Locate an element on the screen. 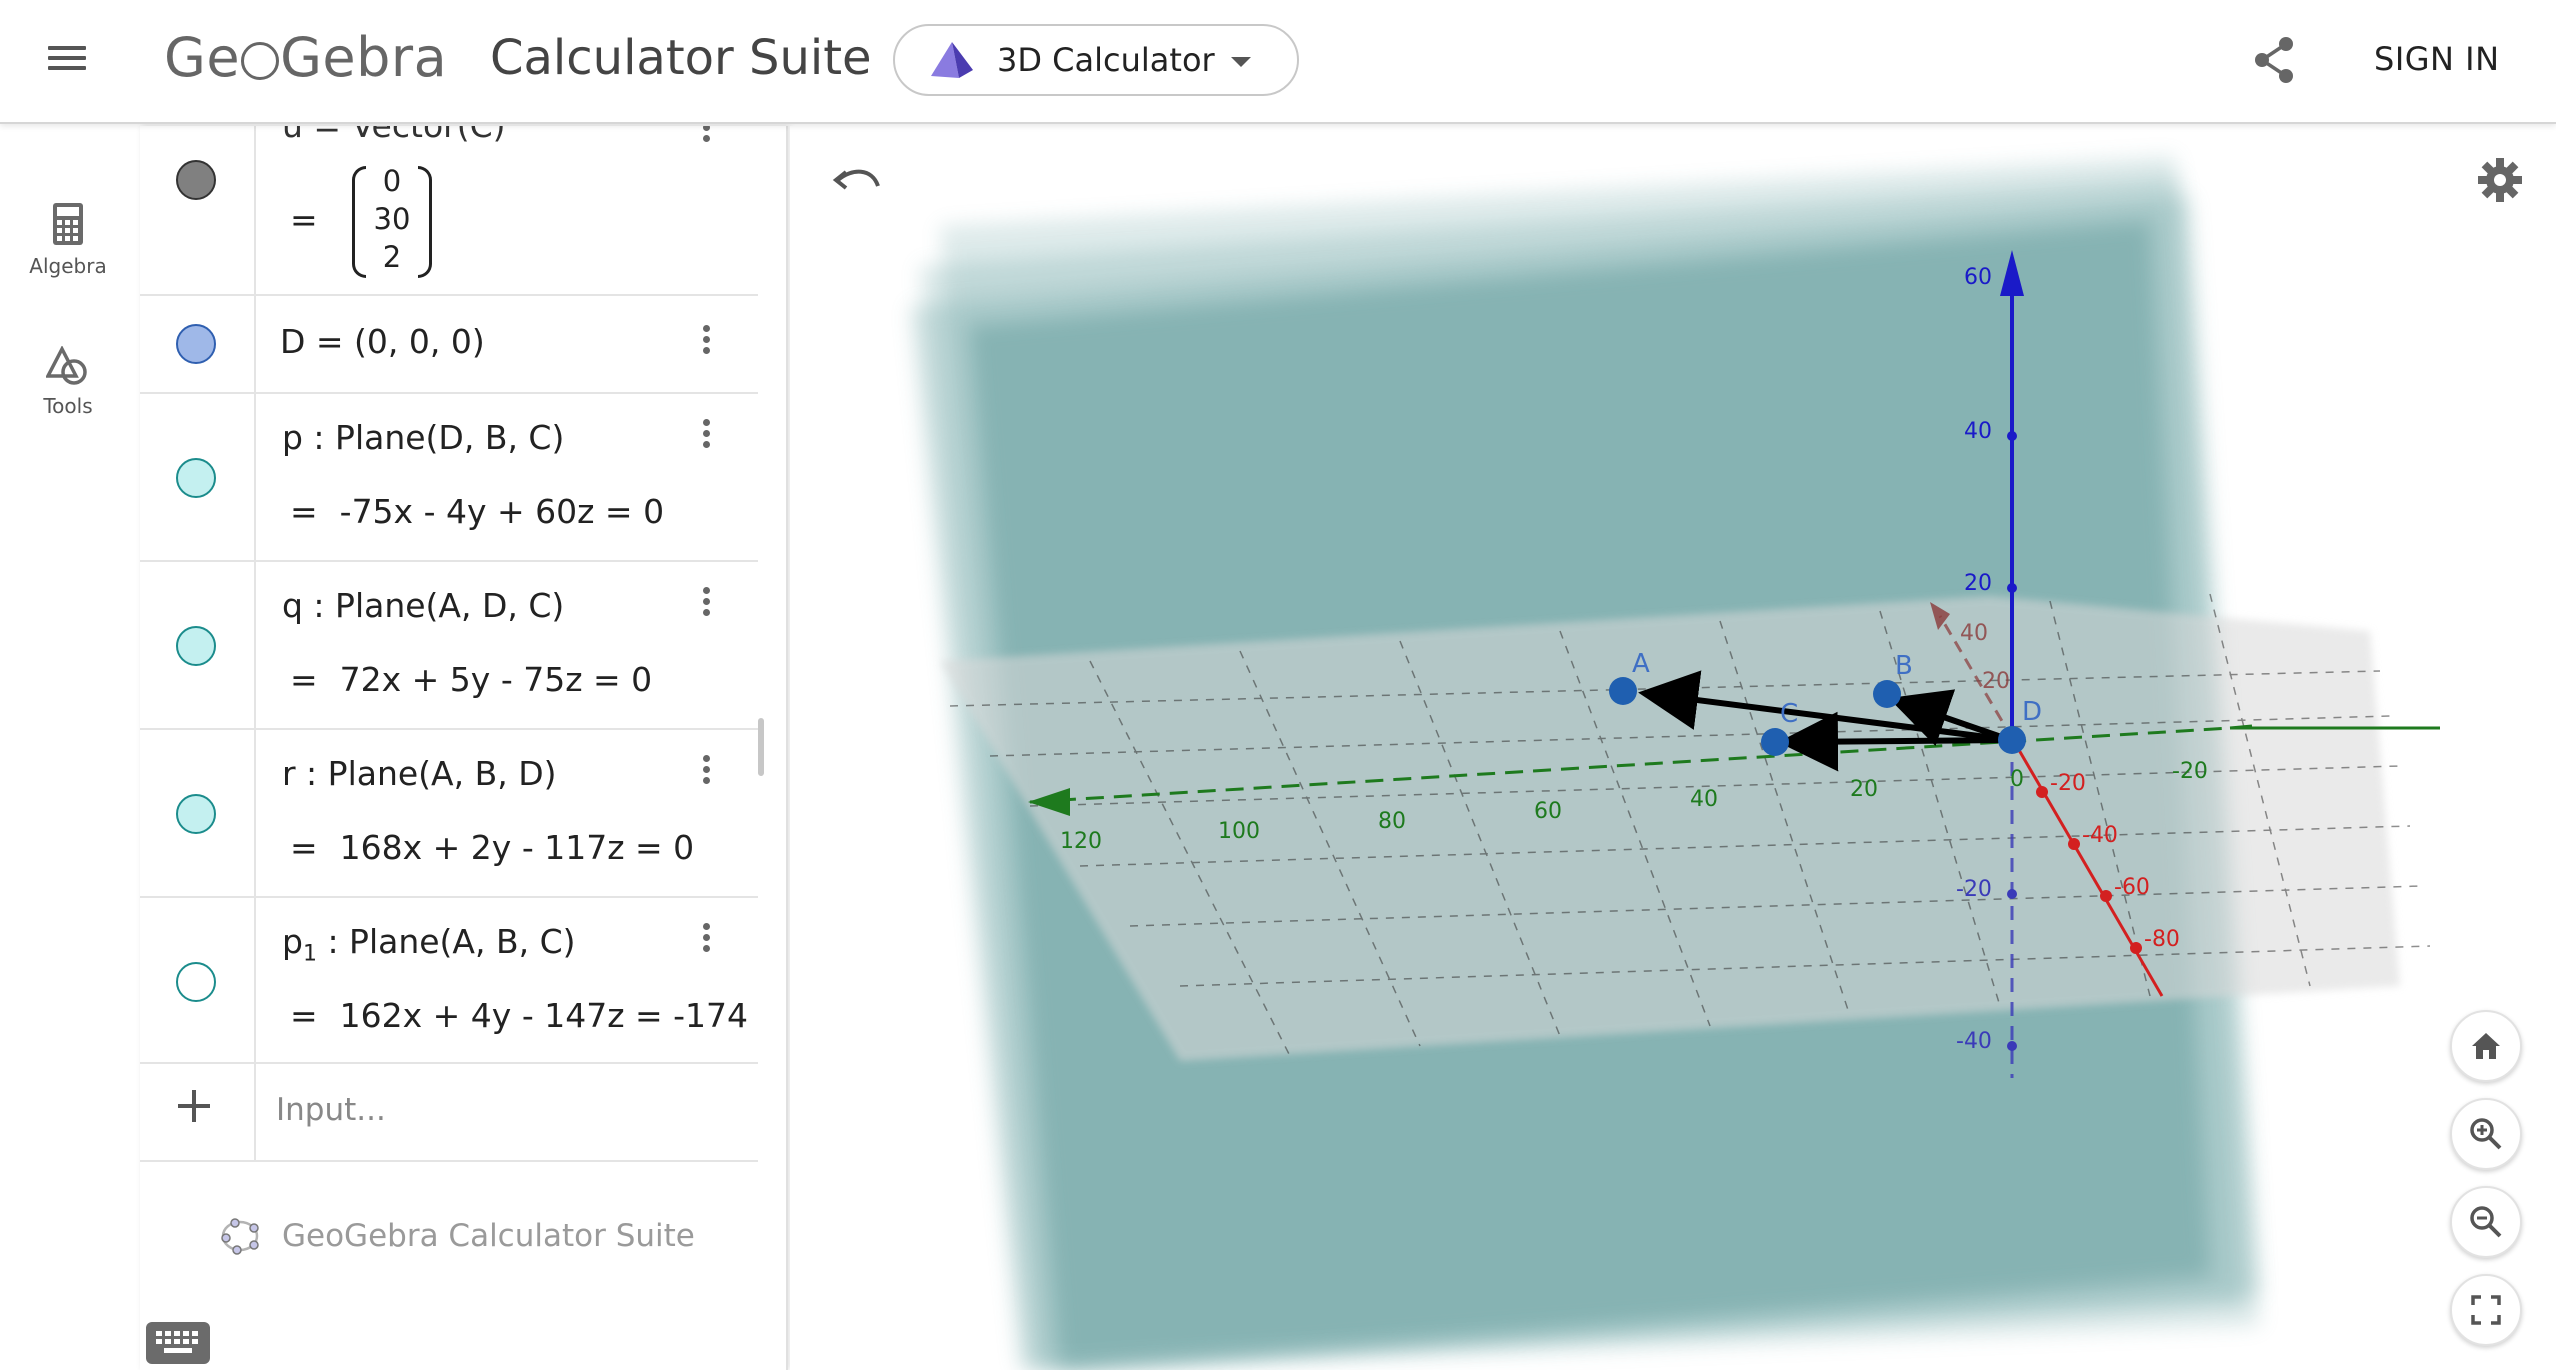 The image size is (2556, 1370). y-axis is located at coordinates (1734, 770).